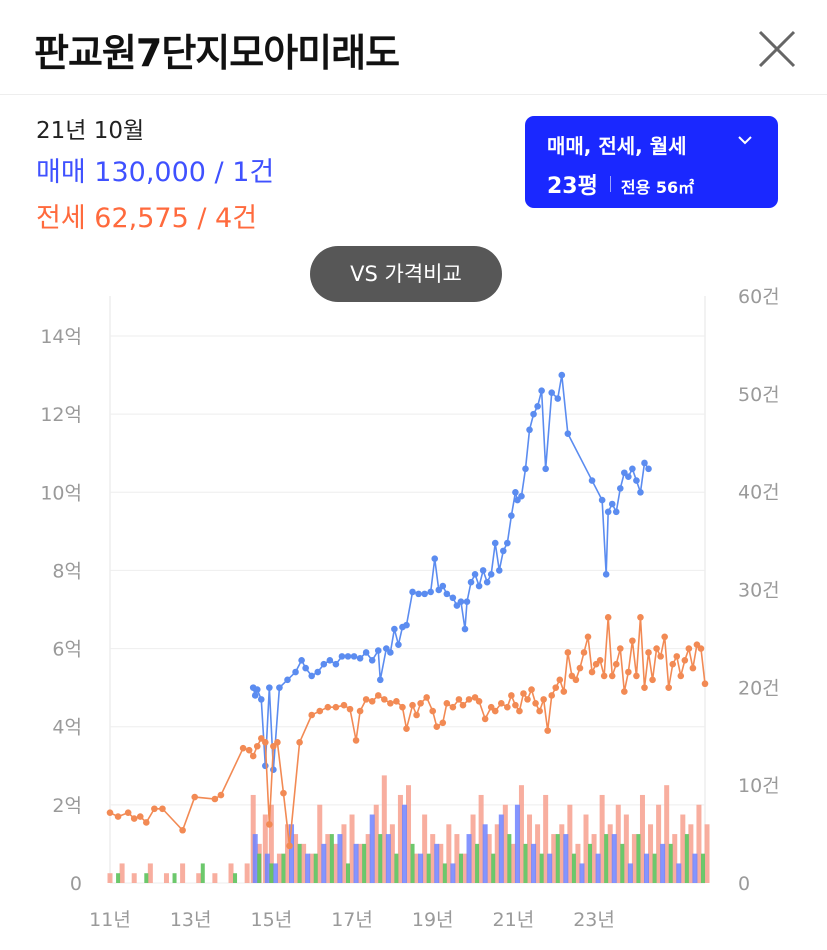 The image size is (827, 950). I want to click on jeonse-value: 62,575 / 4건, so click(176, 218).